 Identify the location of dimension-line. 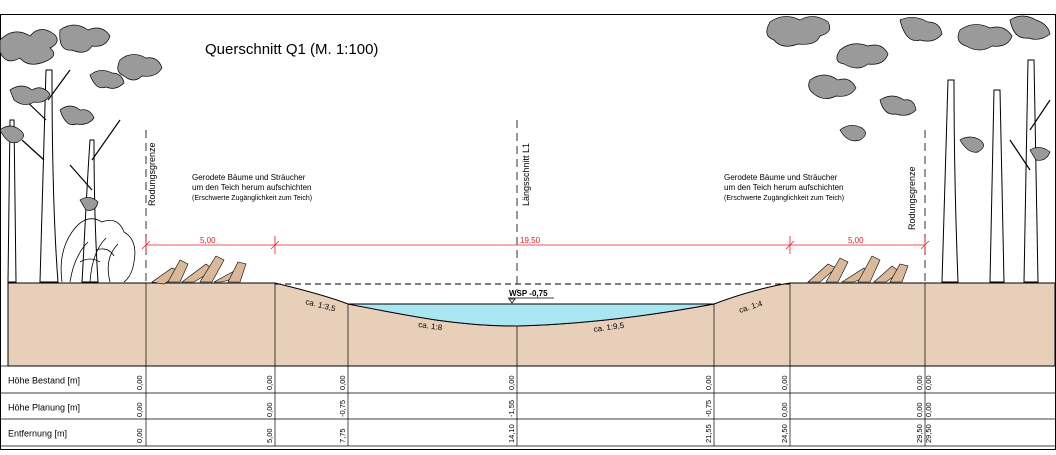
(535, 245).